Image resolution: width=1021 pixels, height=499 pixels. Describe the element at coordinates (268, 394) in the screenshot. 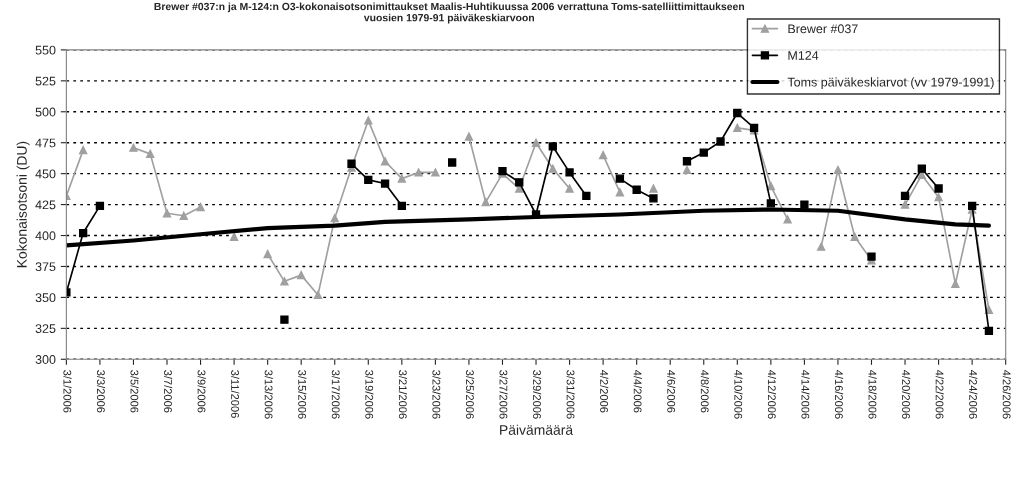

I see `x-tick-label: 3/13/2006` at that location.